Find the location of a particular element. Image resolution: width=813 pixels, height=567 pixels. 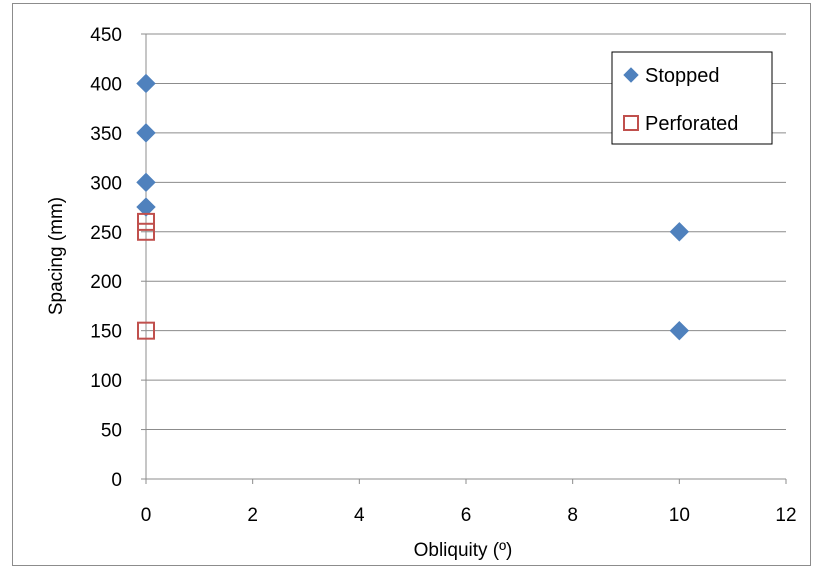

y-tick-label: 250 is located at coordinates (106, 233).